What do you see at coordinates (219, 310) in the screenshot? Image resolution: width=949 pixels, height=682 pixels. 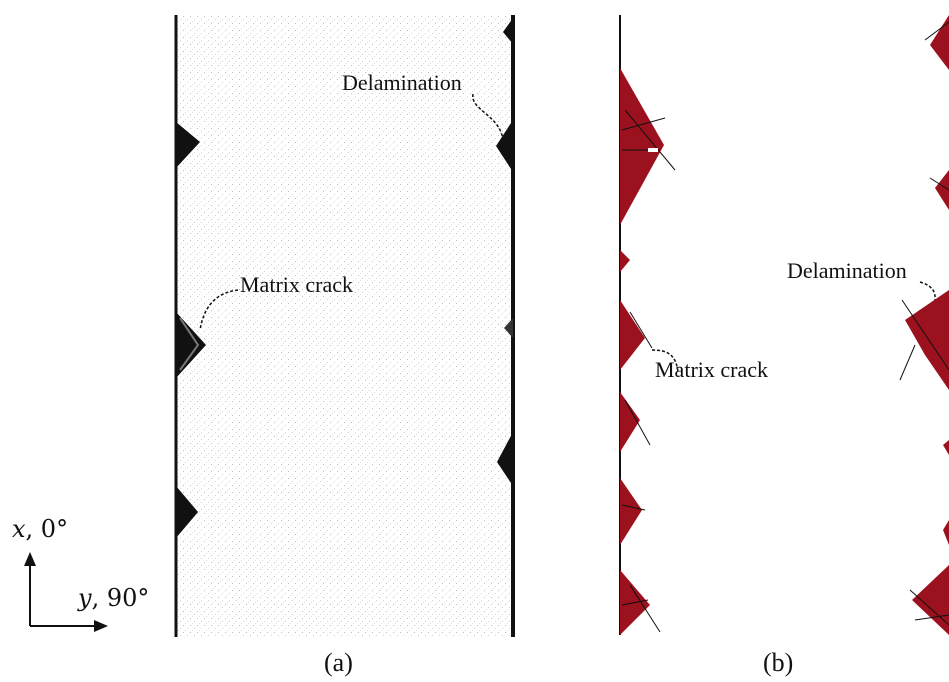 I see `leader-matrix-crack-a` at bounding box center [219, 310].